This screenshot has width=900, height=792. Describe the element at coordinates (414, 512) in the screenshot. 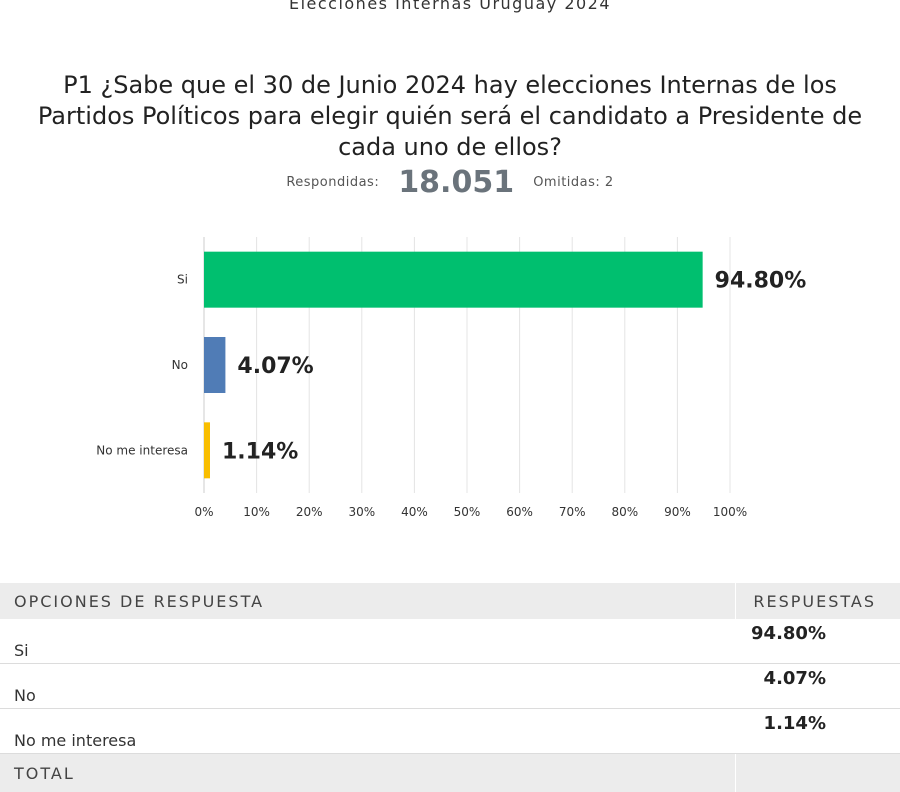

I see `x-tick-label: 40%` at that location.